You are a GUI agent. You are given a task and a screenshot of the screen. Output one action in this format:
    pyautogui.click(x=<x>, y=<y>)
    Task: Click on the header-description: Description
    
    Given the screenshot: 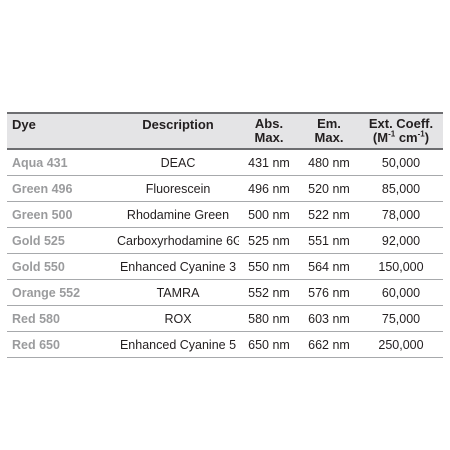 What is the action you would take?
    pyautogui.click(x=178, y=124)
    